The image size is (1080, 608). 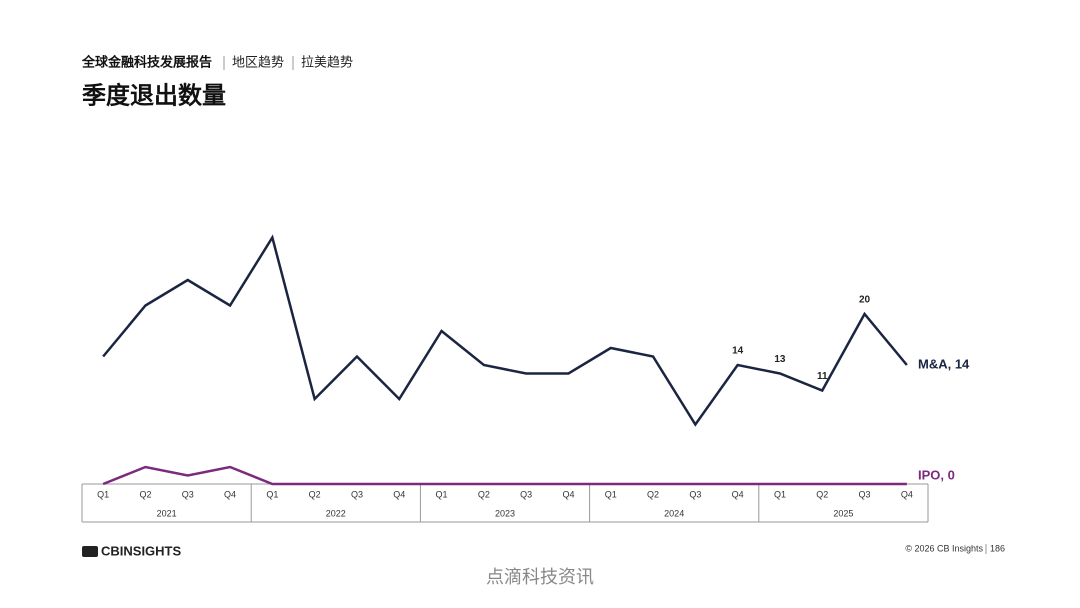 I want to click on logo-icon, so click(x=90, y=551).